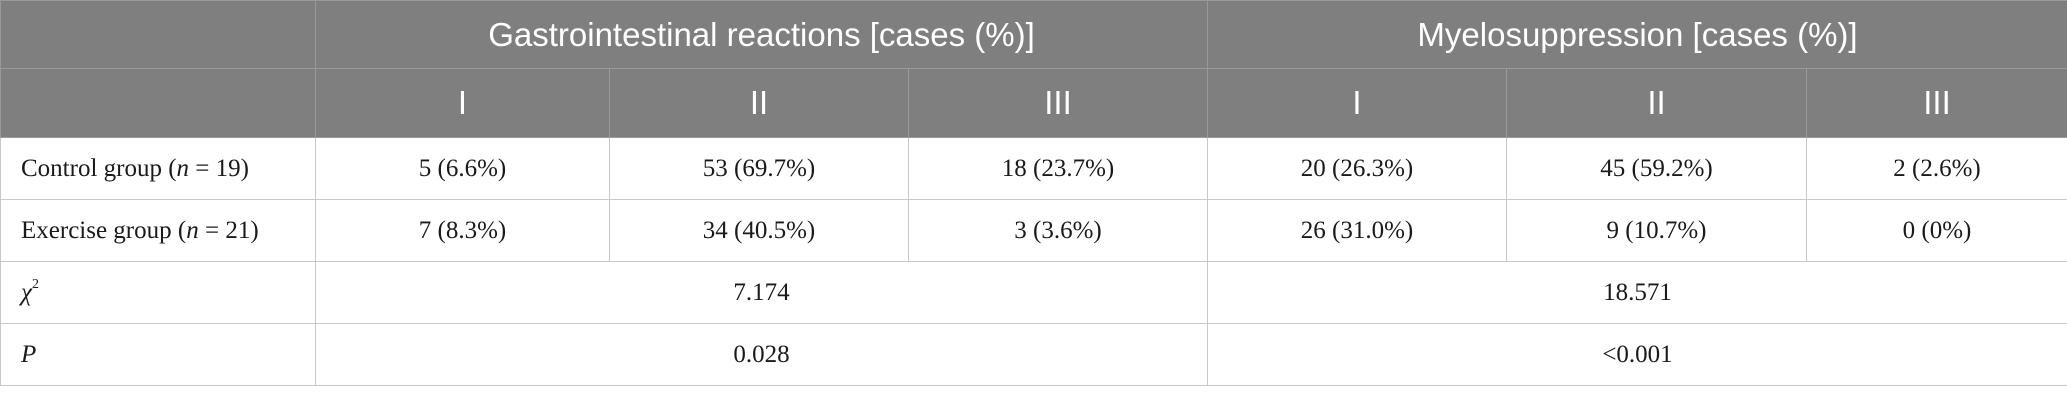 The image size is (2067, 406). What do you see at coordinates (1058, 230) in the screenshot?
I see `data-cell: 3 (3.6%)` at bounding box center [1058, 230].